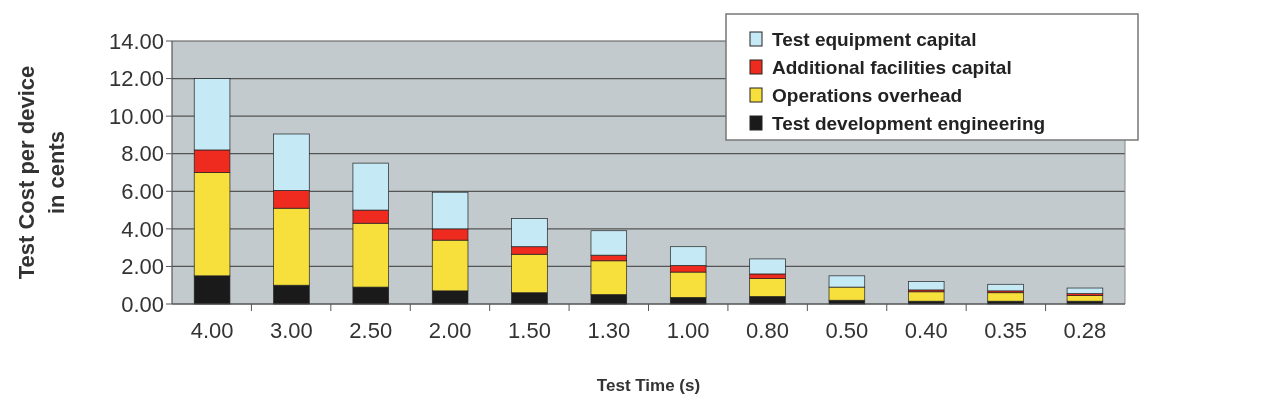 The height and width of the screenshot is (413, 1262). I want to click on x-tick-label: 0.80, so click(767, 330).